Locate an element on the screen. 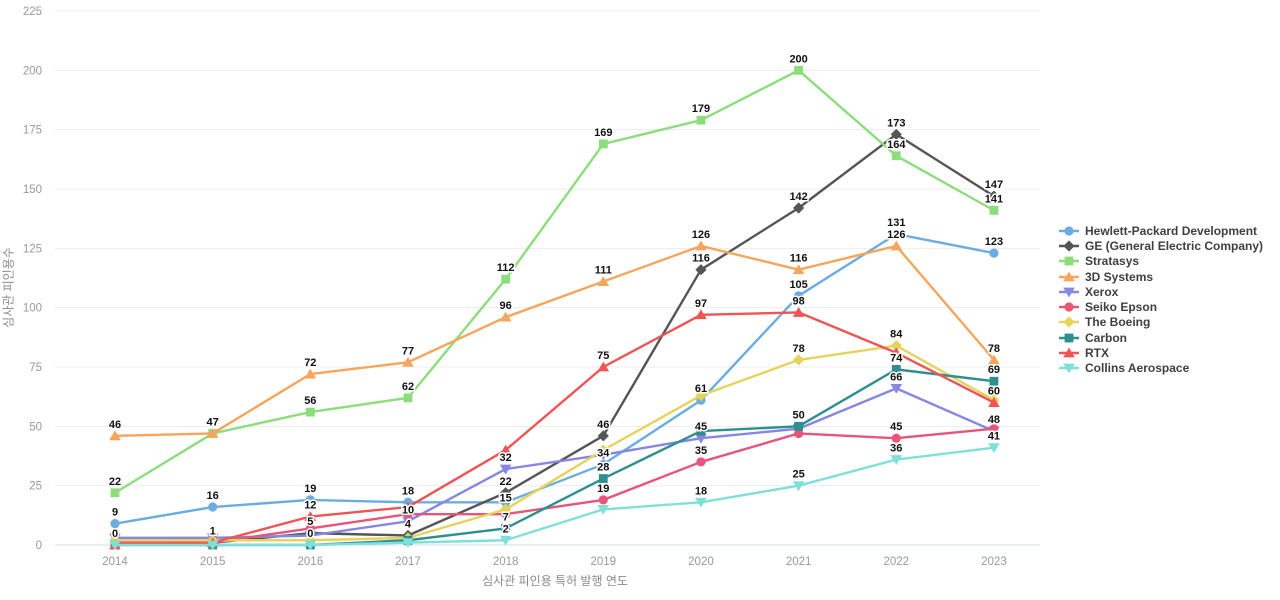 Image resolution: width=1280 pixels, height=600 pixels. legend-item-ge-general-electric-company: GE (General Electric Company) is located at coordinates (1160, 245).